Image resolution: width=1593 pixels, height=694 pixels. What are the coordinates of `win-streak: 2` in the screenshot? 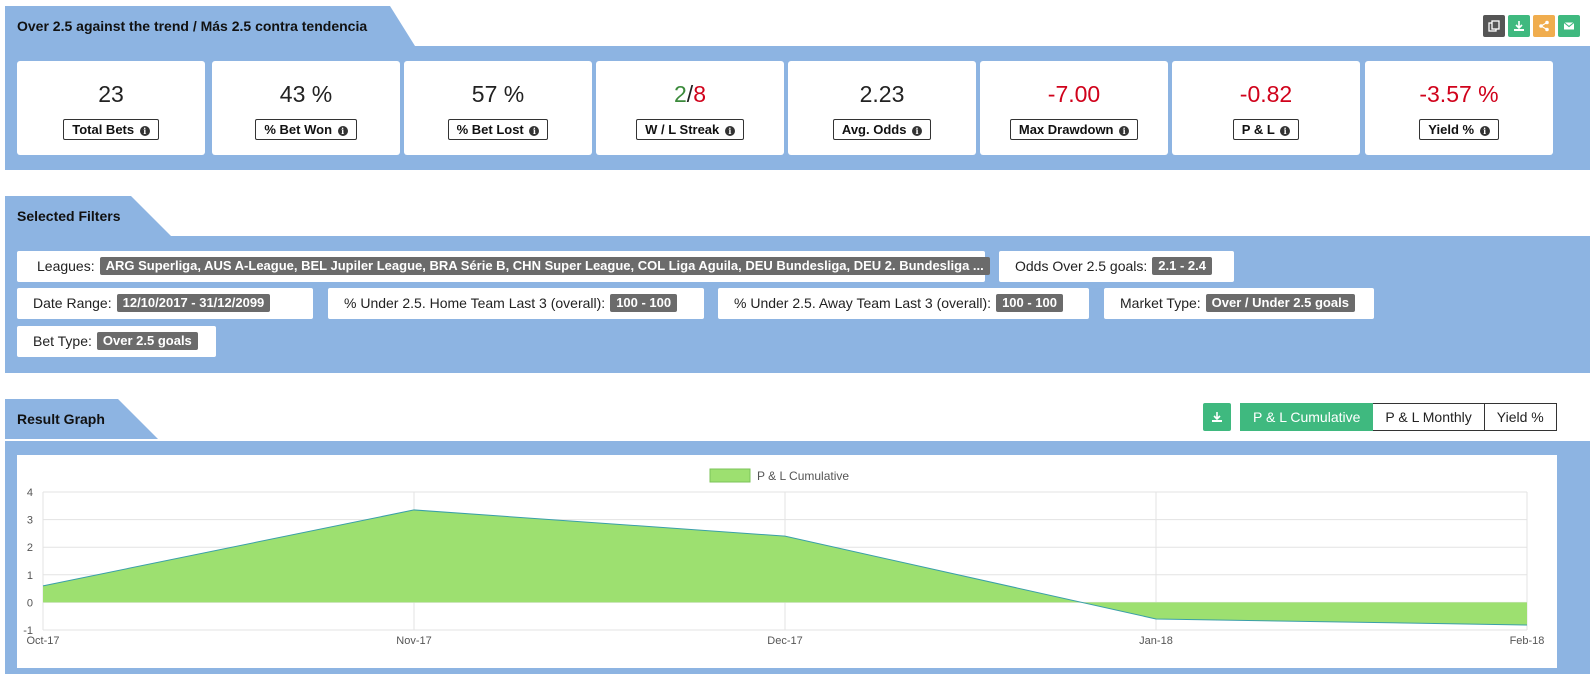 It's located at (680, 94).